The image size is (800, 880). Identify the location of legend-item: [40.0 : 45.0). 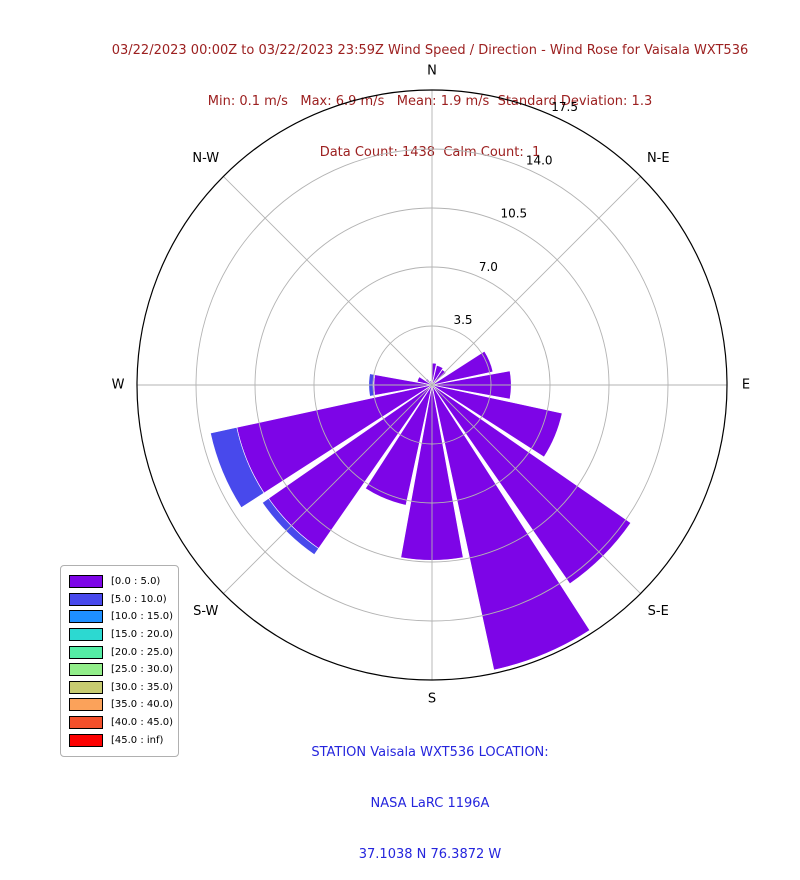
(121, 723).